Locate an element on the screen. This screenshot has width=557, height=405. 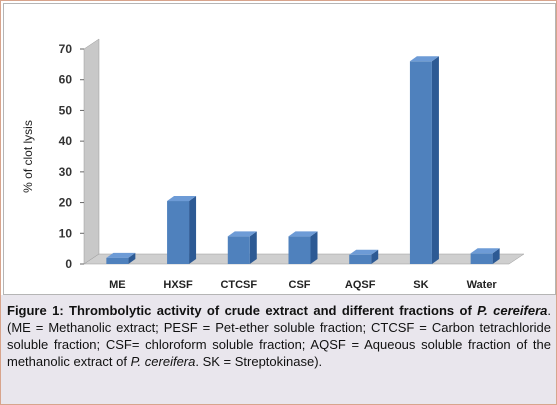
x-tick-label: ME is located at coordinates (117, 285).